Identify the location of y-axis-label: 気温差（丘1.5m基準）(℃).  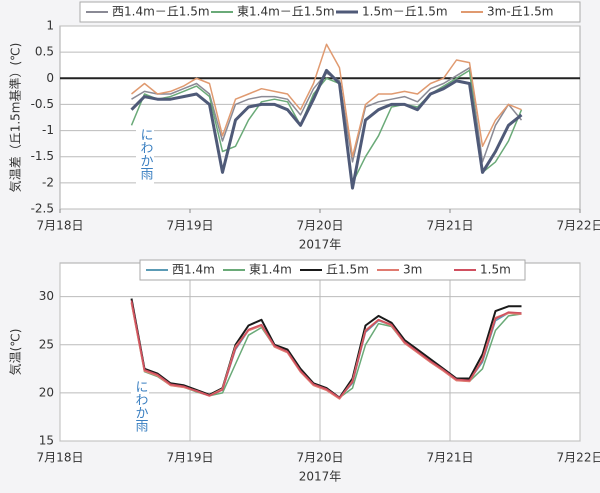
(15, 118).